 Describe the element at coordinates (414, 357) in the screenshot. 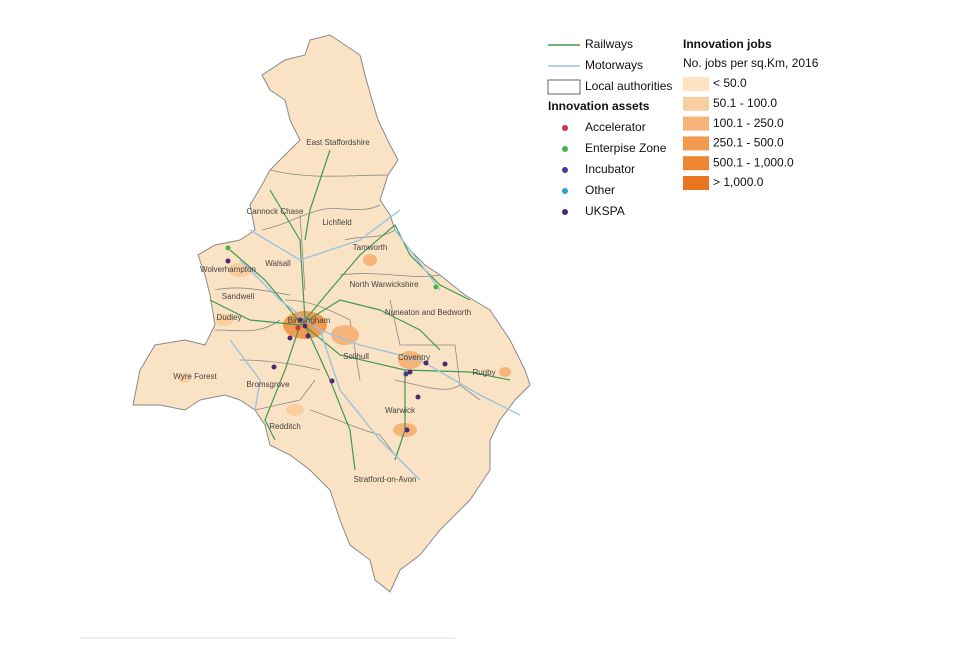

I see `area-label: Coventry` at that location.